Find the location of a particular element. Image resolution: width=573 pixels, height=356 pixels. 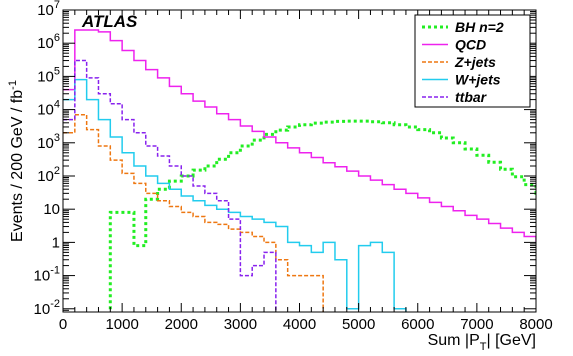

legend-box is located at coordinates (472, 61).